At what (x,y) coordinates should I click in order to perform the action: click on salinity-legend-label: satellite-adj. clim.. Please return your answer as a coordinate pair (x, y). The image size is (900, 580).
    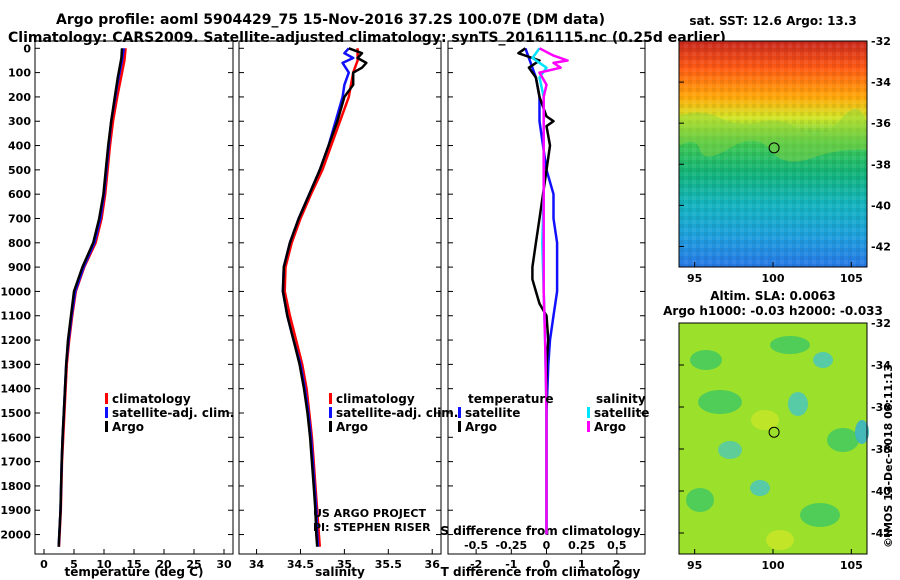
    Looking at the image, I should click on (397, 413).